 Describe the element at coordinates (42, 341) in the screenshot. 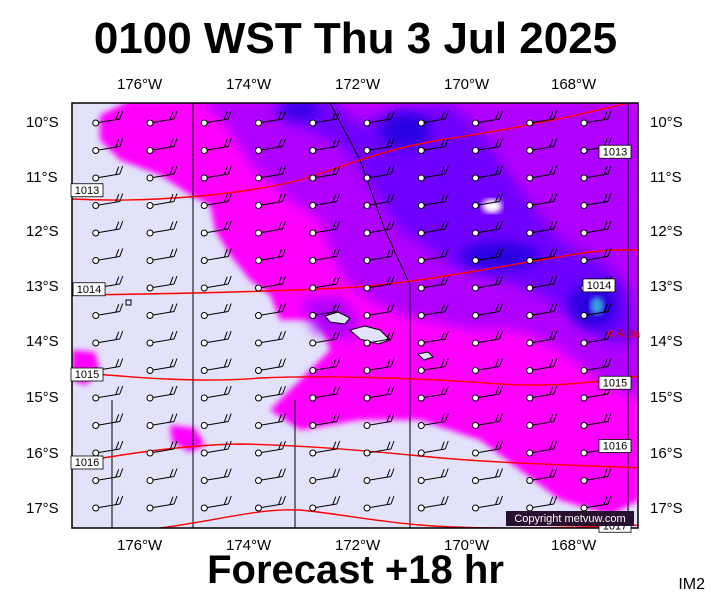

I see `lat-label-left: 14°S` at that location.